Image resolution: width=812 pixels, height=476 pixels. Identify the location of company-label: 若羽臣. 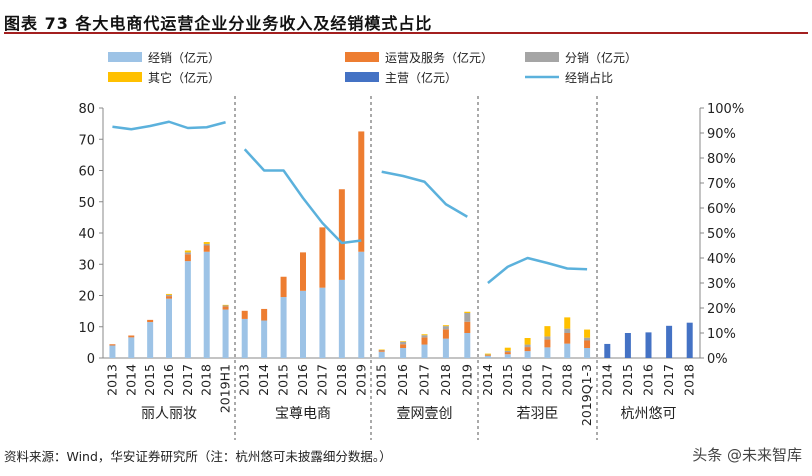
(538, 414).